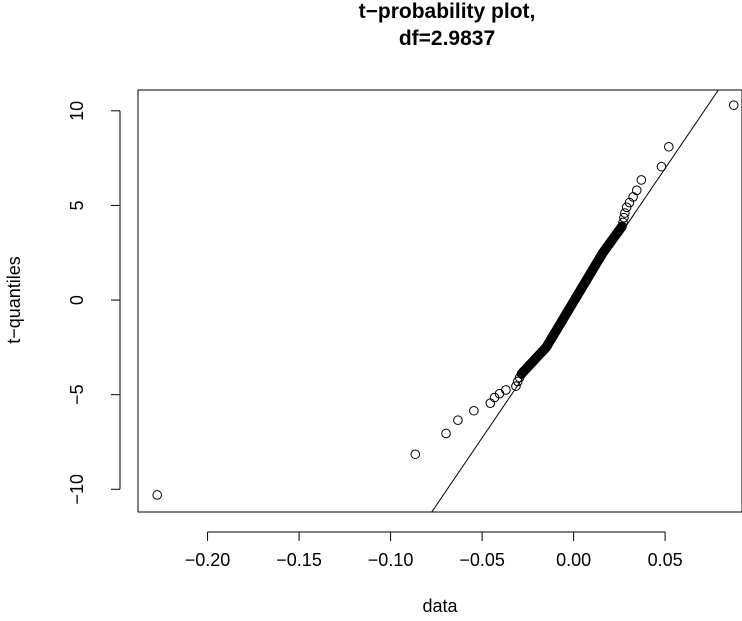 The width and height of the screenshot is (742, 621). I want to click on y-tick-label: 10, so click(77, 111).